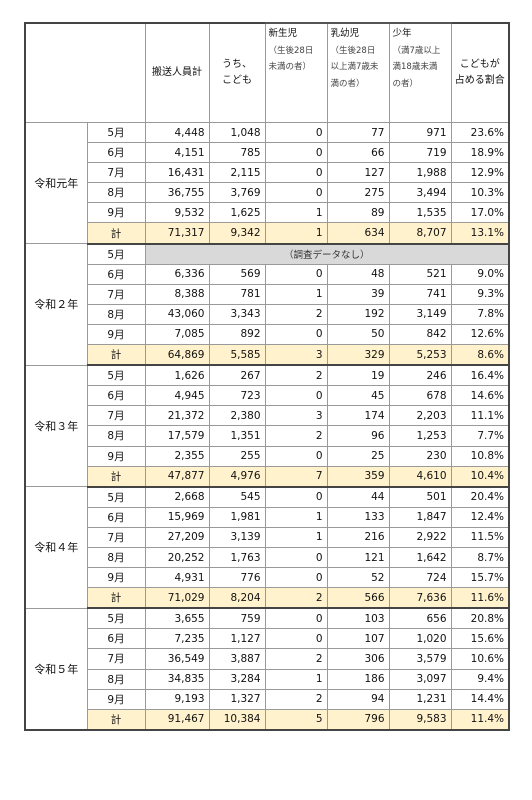 This screenshot has height=800, width=532. I want to click on children-cell: 785, so click(237, 153).